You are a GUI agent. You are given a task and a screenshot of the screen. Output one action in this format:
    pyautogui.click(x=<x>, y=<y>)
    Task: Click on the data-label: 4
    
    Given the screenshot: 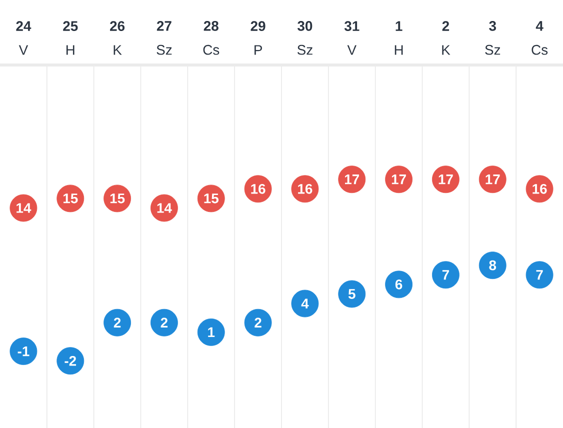 What is the action you would take?
    pyautogui.click(x=305, y=303)
    